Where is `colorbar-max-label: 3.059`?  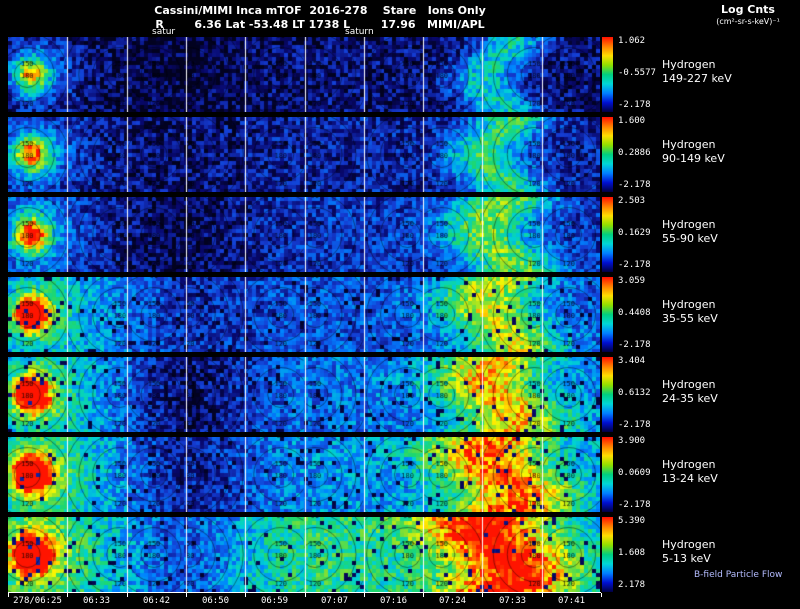
colorbar-max-label: 3.059 is located at coordinates (632, 281).